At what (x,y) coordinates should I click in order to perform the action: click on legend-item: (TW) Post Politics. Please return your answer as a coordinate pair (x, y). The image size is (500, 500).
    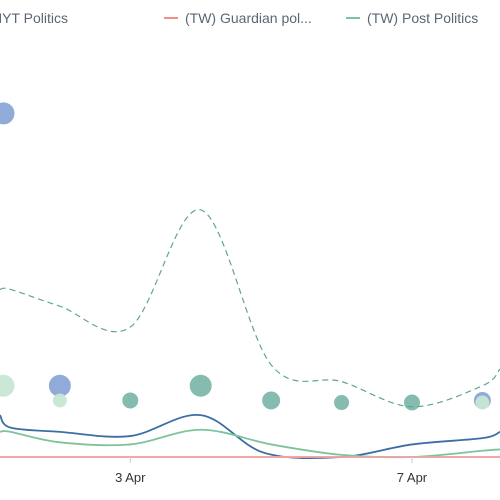
    Looking at the image, I should click on (412, 18).